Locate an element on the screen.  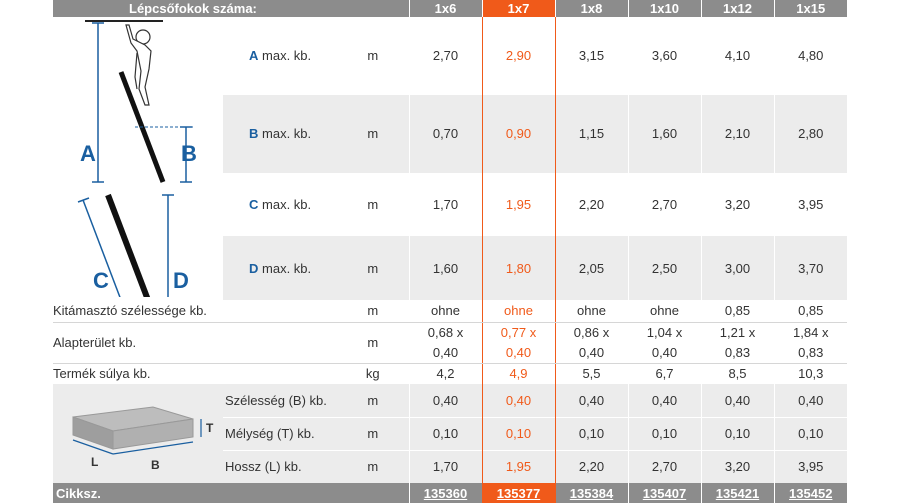
col-header-highlight: 1x7 is located at coordinates (518, 8).